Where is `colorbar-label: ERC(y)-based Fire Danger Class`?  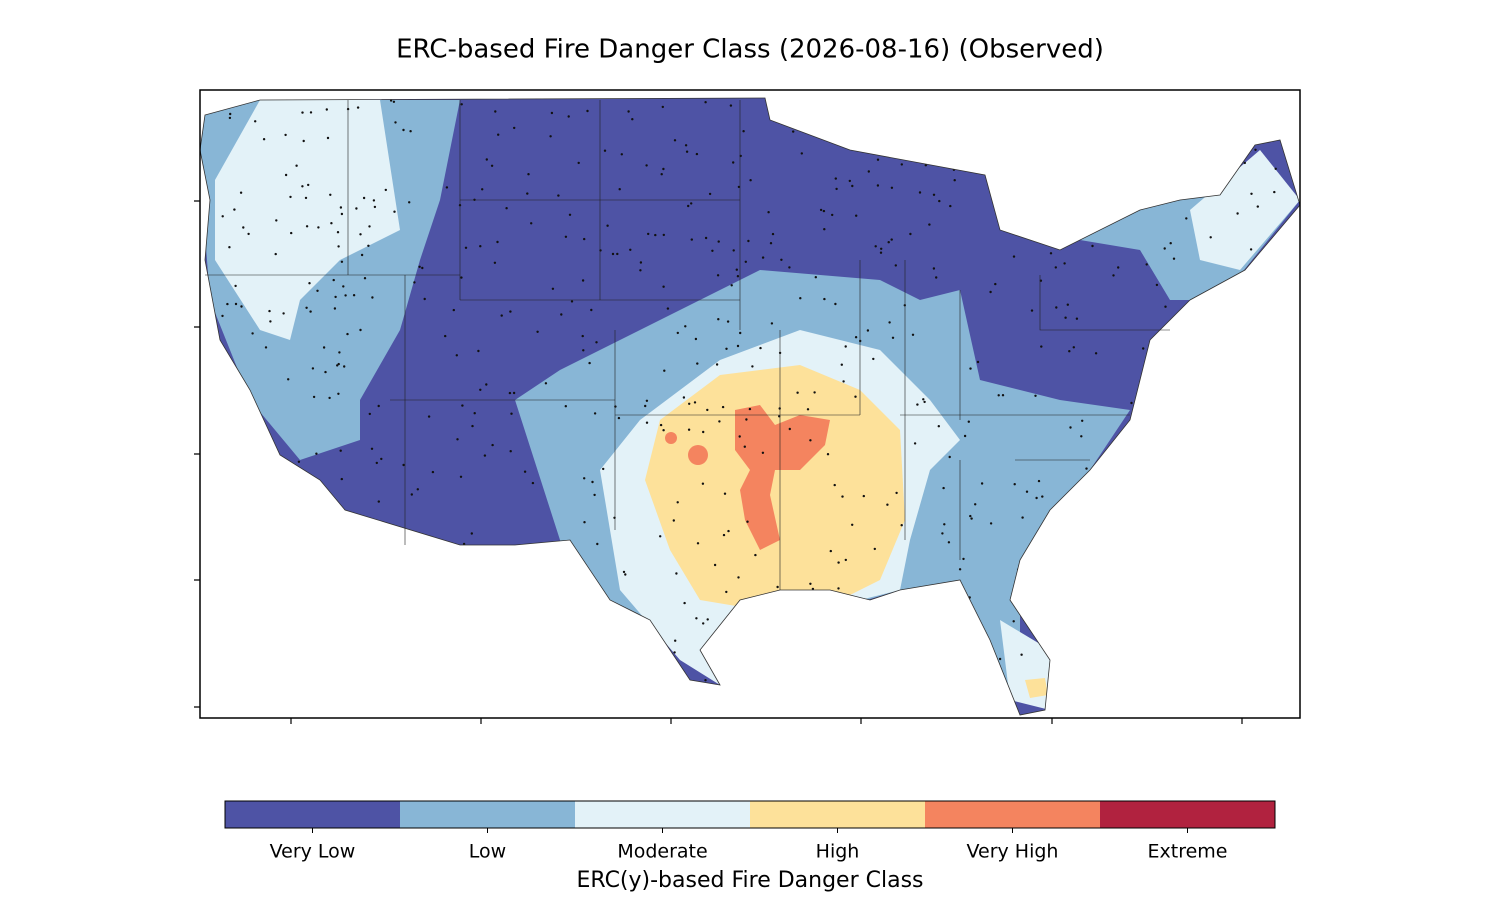
colorbar-label: ERC(y)-based Fire Danger Class is located at coordinates (749, 880).